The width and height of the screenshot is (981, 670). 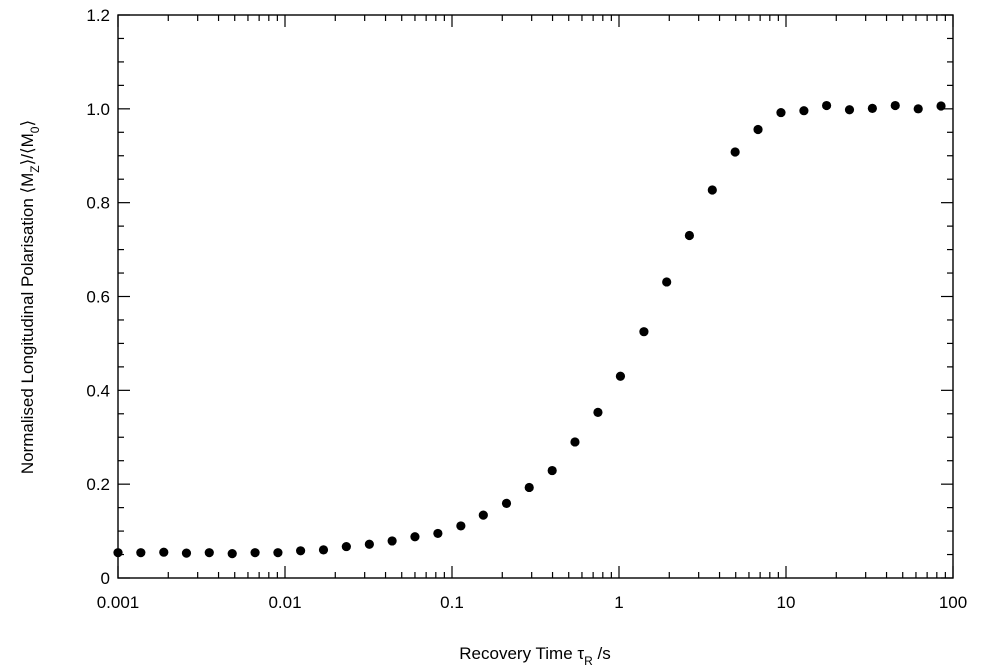 I want to click on y-tick-label: 0.6, so click(x=98, y=297).